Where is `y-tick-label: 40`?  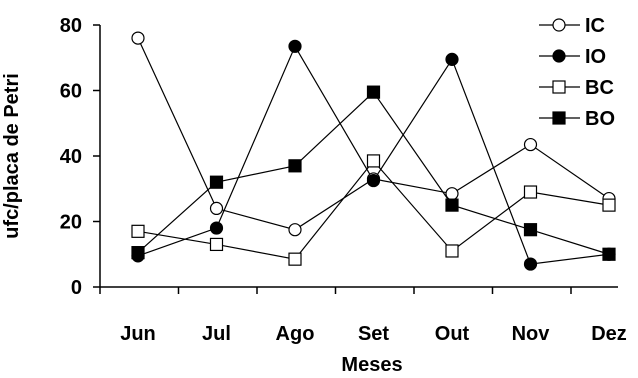 y-tick-label: 40 is located at coordinates (71, 157).